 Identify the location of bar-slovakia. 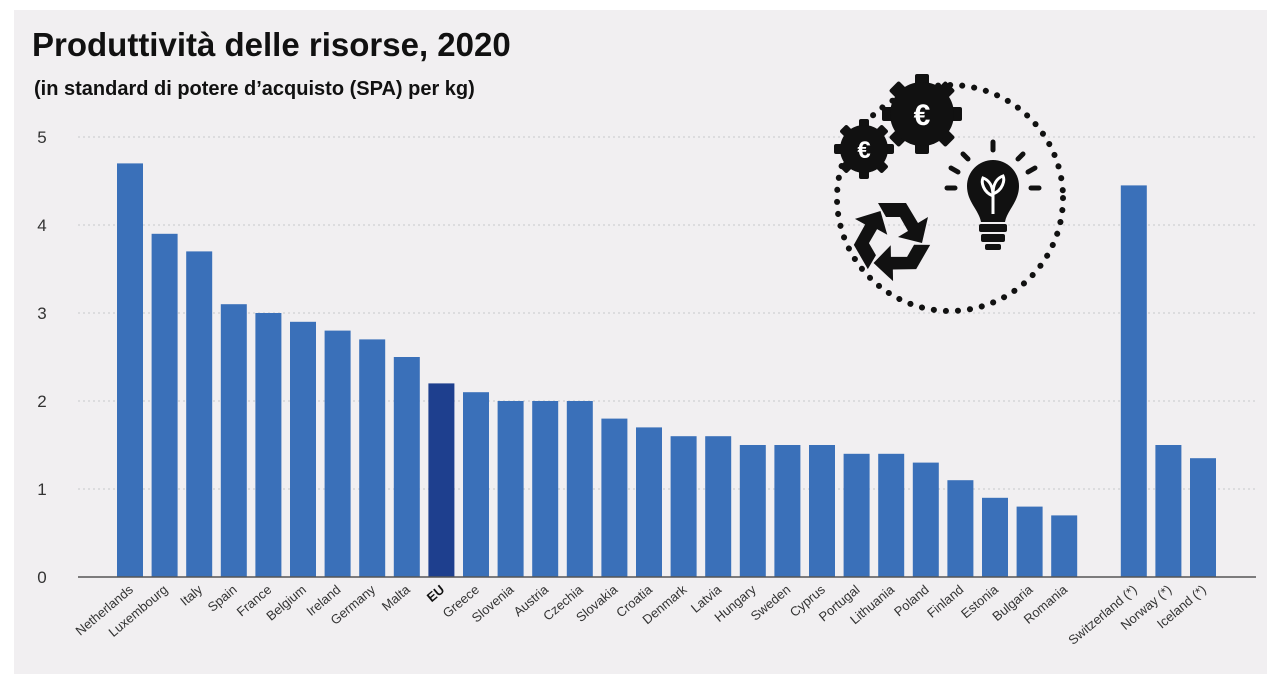
(614, 497).